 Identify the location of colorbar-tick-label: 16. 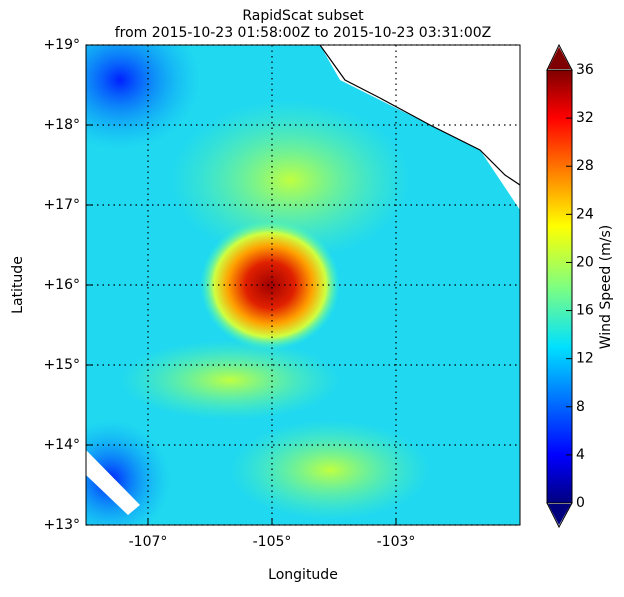
(585, 311).